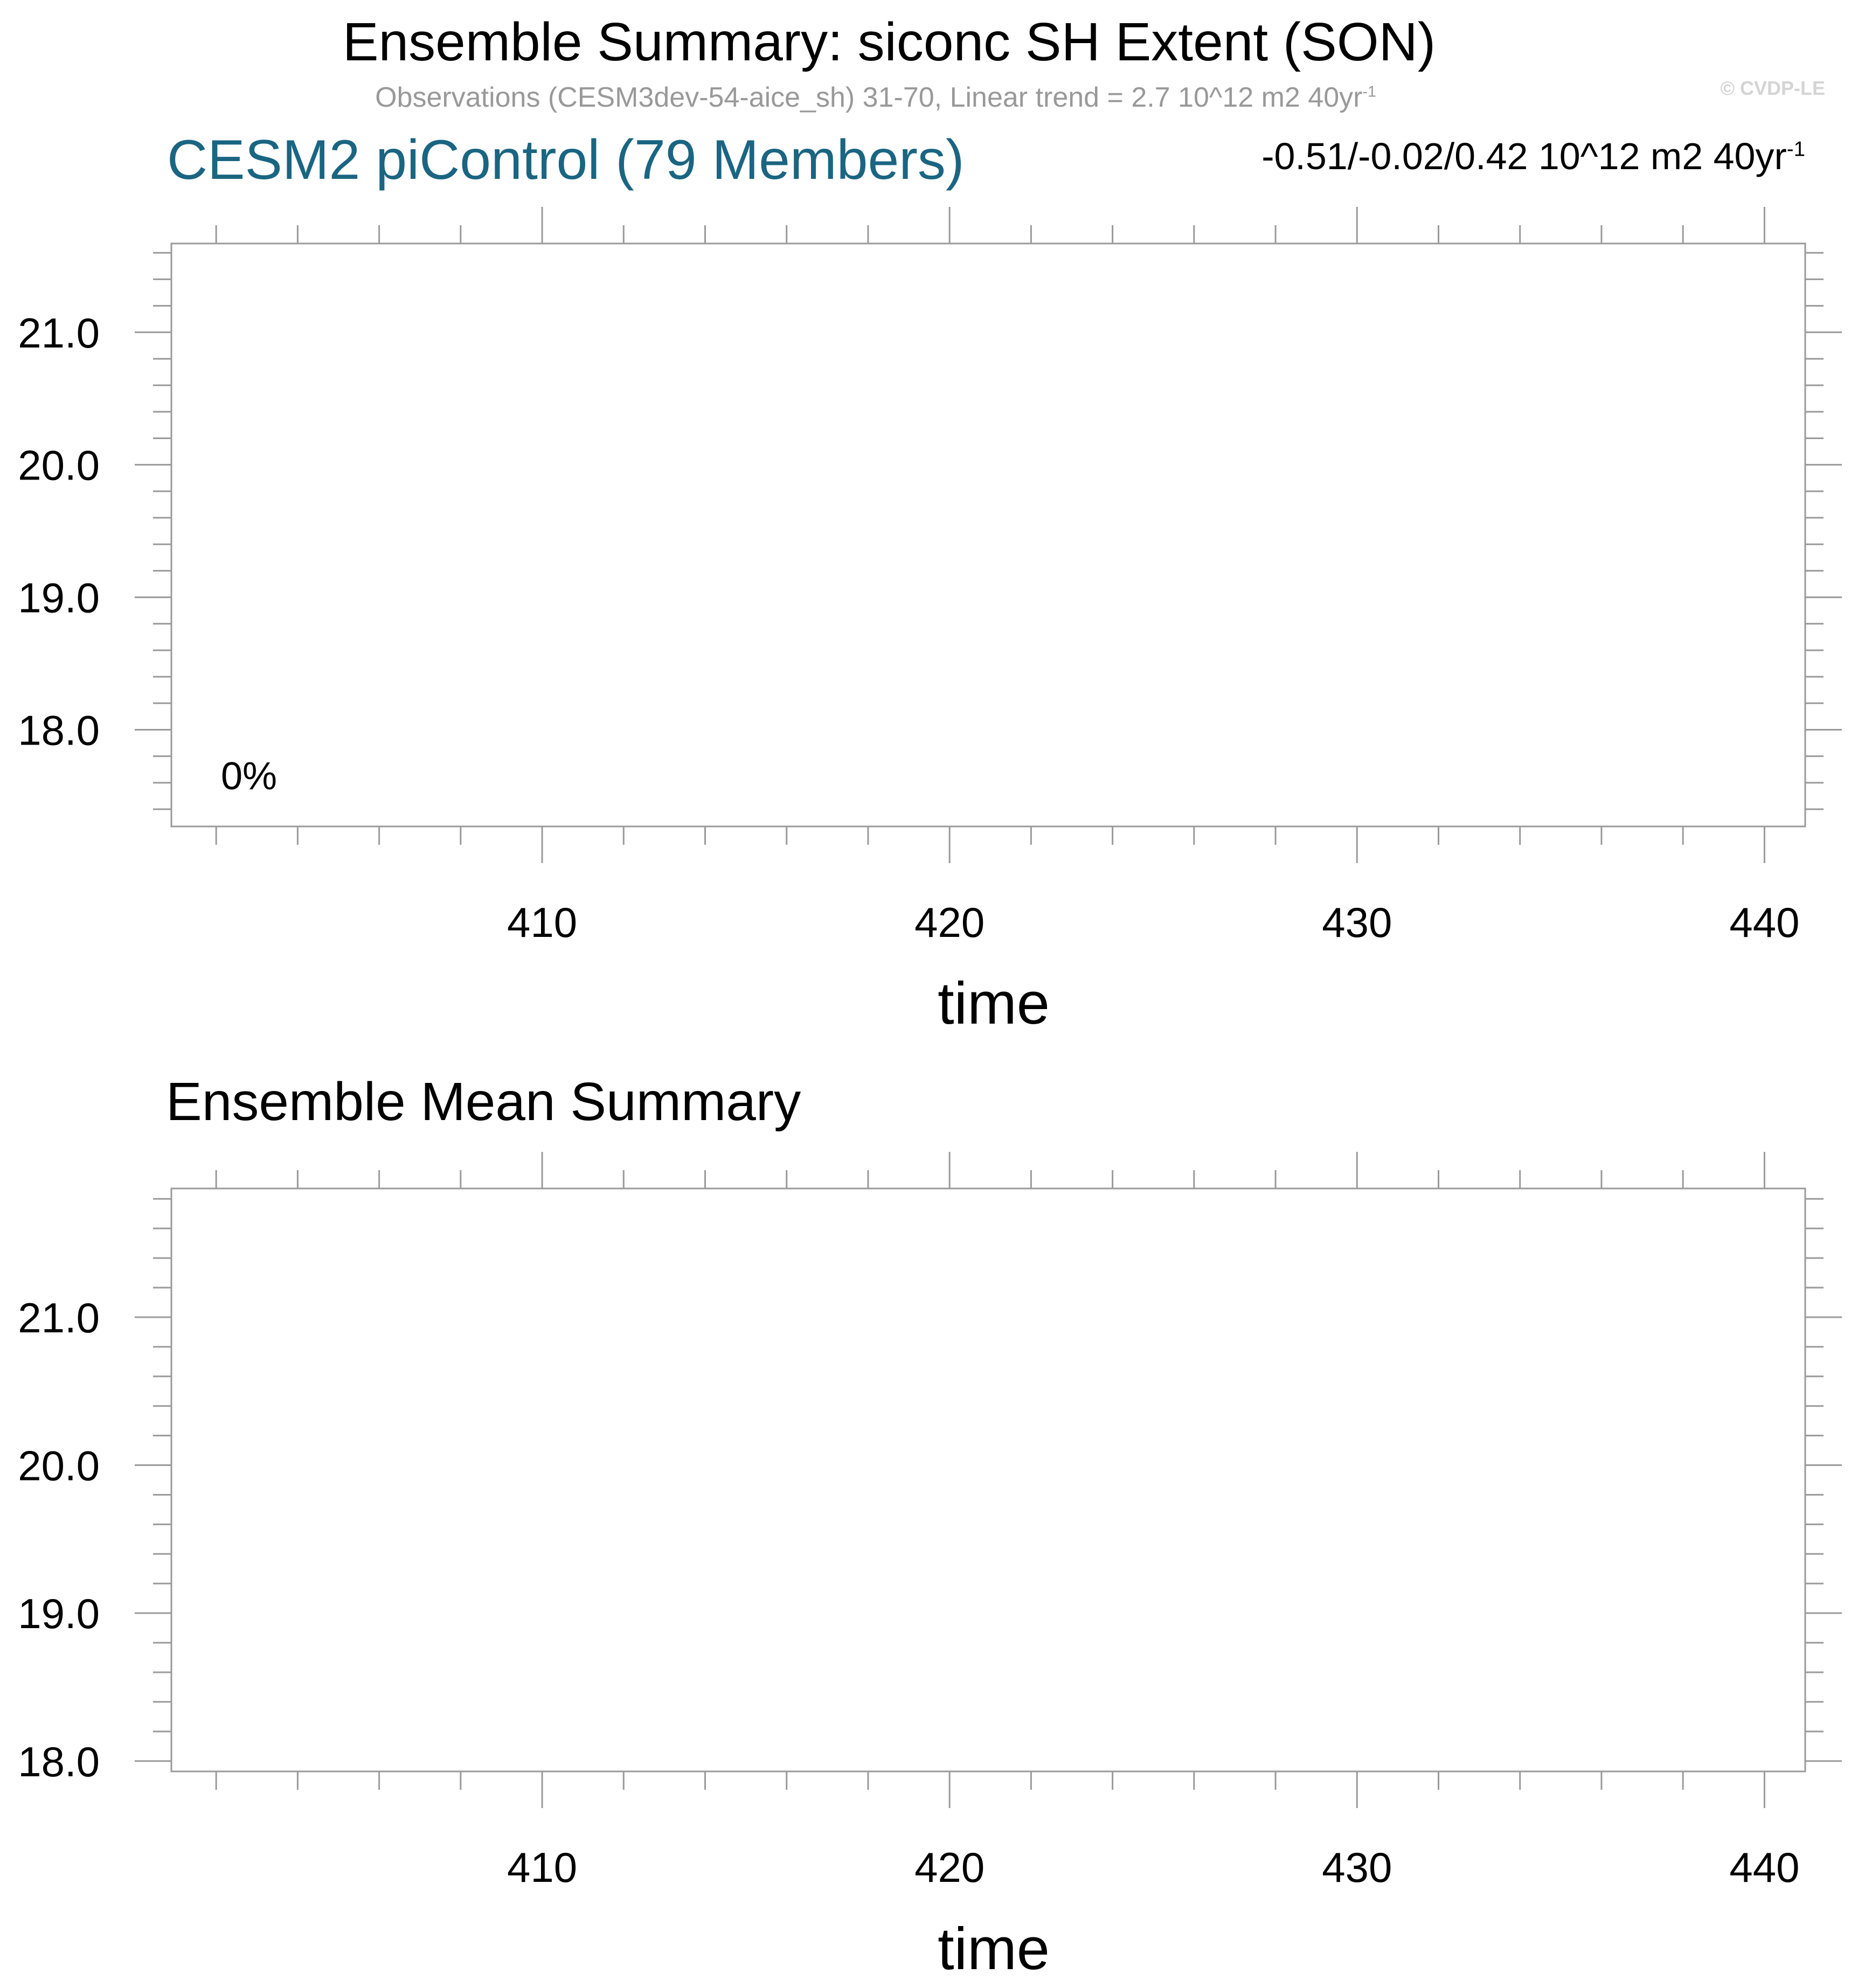 The image size is (1851, 1988). What do you see at coordinates (59, 1318) in the screenshot?
I see `y-tick-label-bottom-21.0: 21.0` at bounding box center [59, 1318].